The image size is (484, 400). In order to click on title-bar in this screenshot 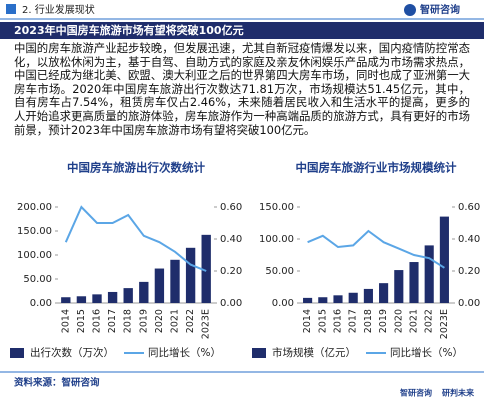, I will do `click(242, 30)`.